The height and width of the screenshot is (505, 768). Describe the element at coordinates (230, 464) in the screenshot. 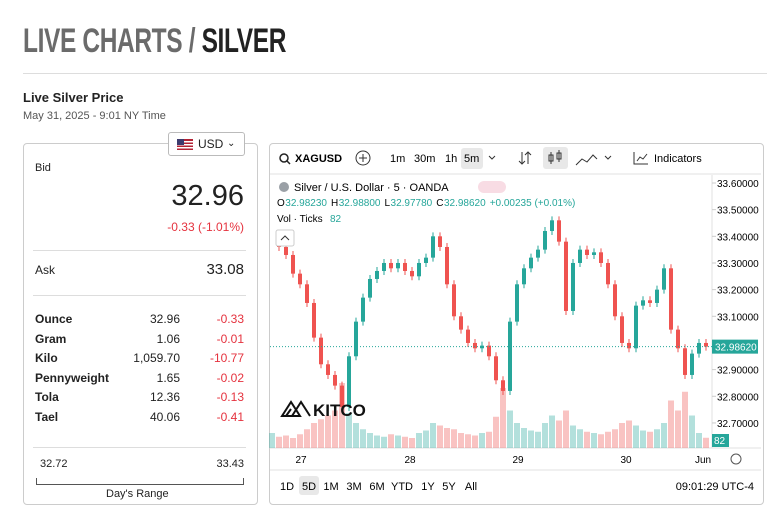

I see `range-high: 33.43` at that location.